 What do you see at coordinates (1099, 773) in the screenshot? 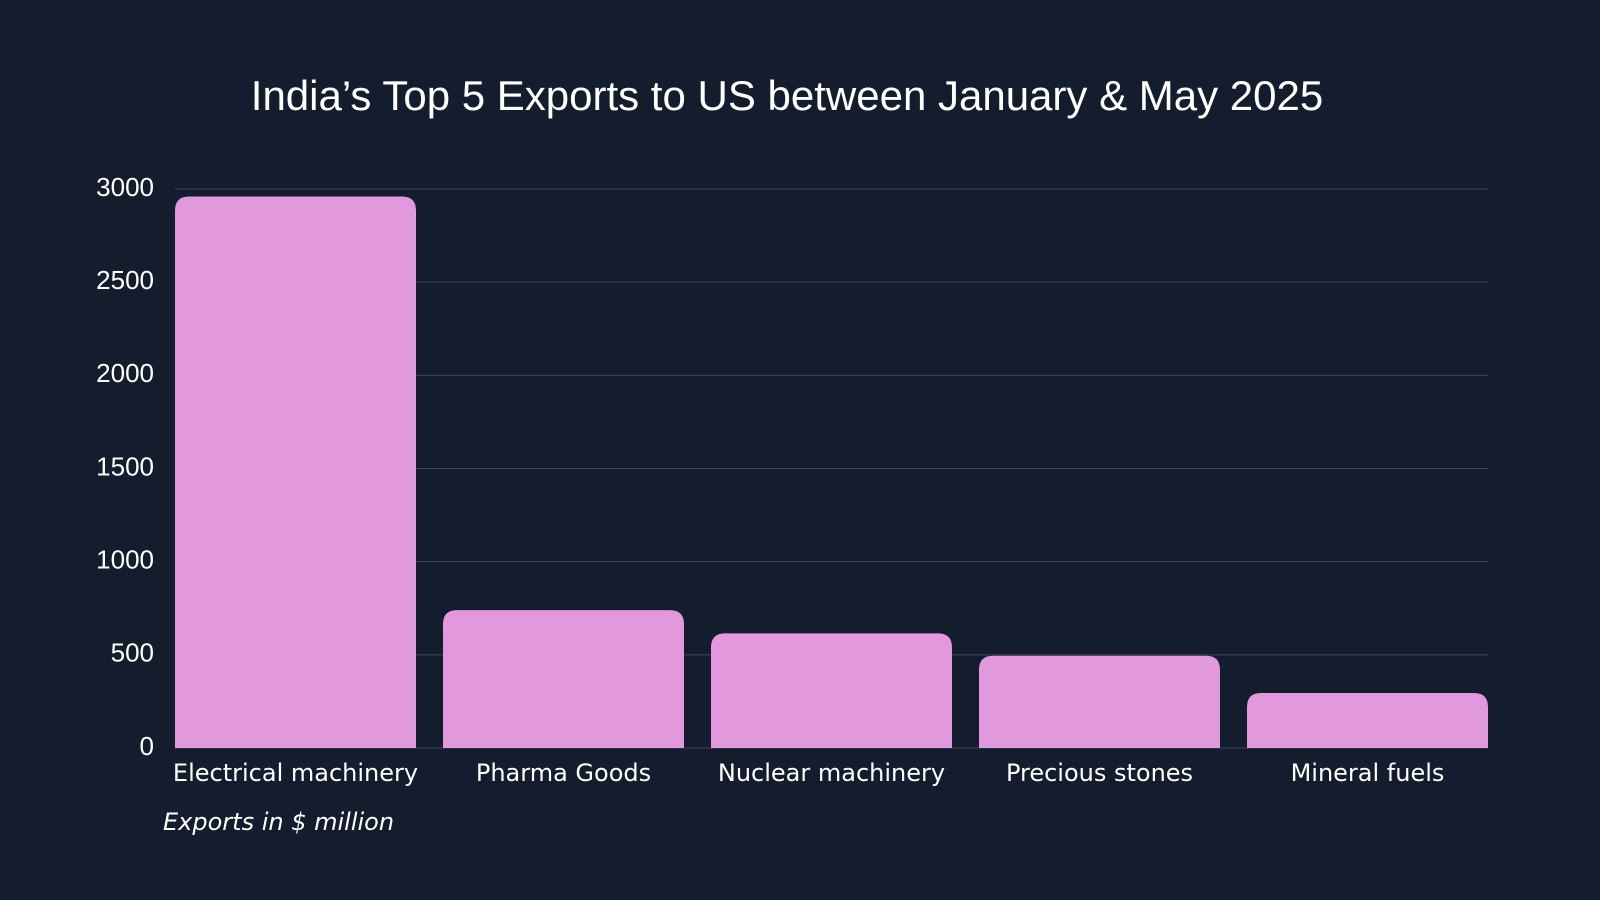
I see `x-category-label: Precious stones` at bounding box center [1099, 773].